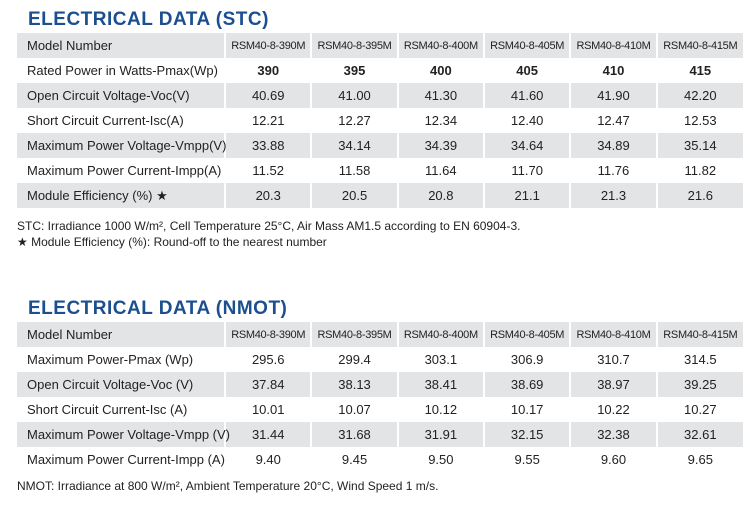 The height and width of the screenshot is (526, 750). What do you see at coordinates (268, 70) in the screenshot?
I see `value-cell: 390` at bounding box center [268, 70].